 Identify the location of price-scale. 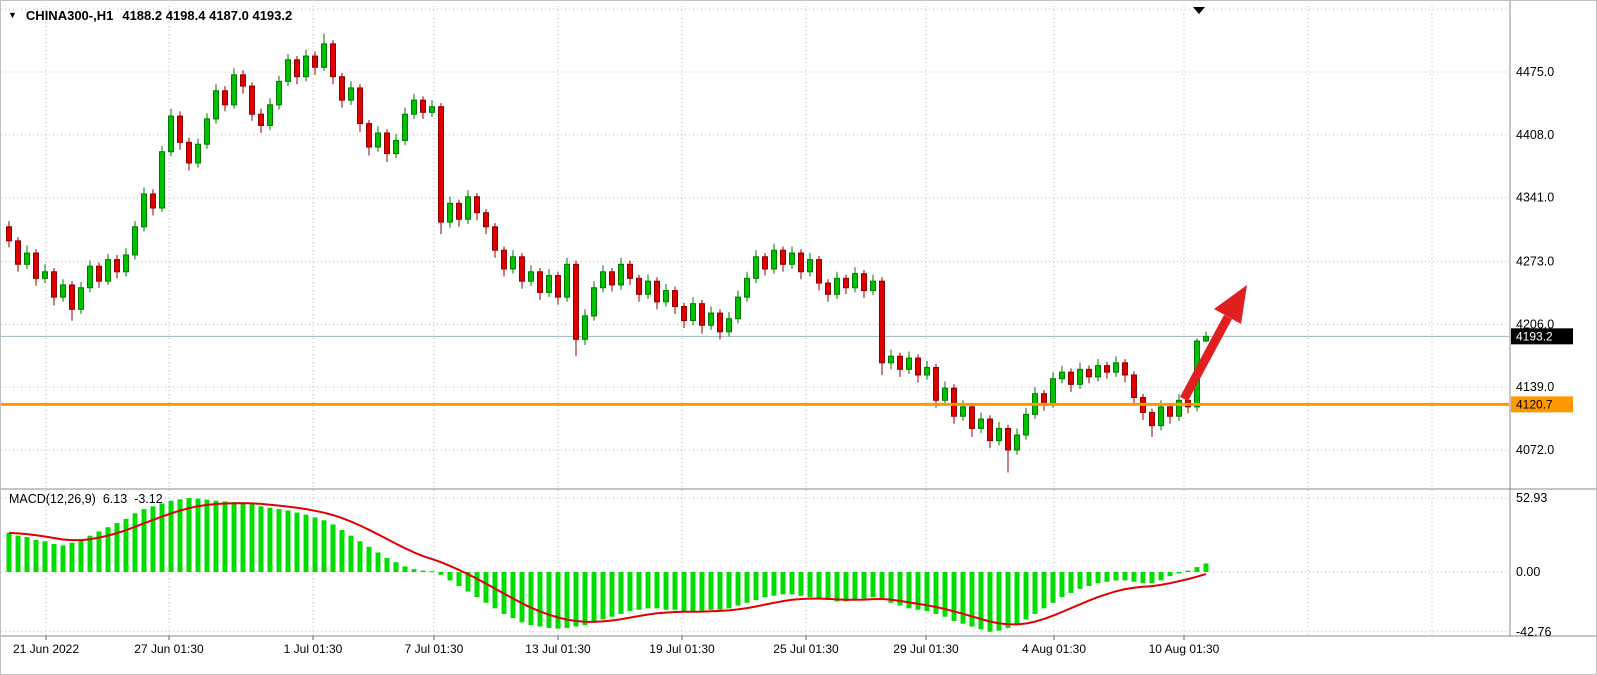
(1552, 318).